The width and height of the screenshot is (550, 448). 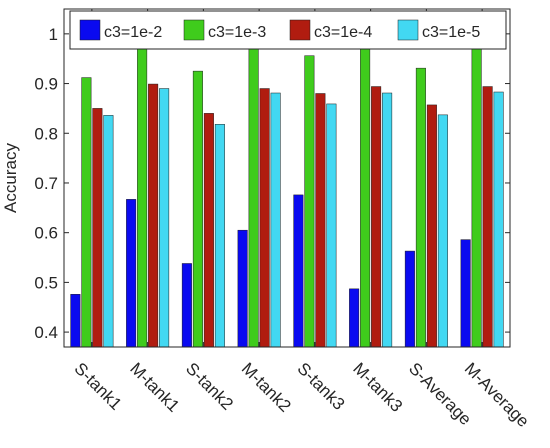 What do you see at coordinates (131, 273) in the screenshot?
I see `bar-c3=1e-2-M-tank1` at bounding box center [131, 273].